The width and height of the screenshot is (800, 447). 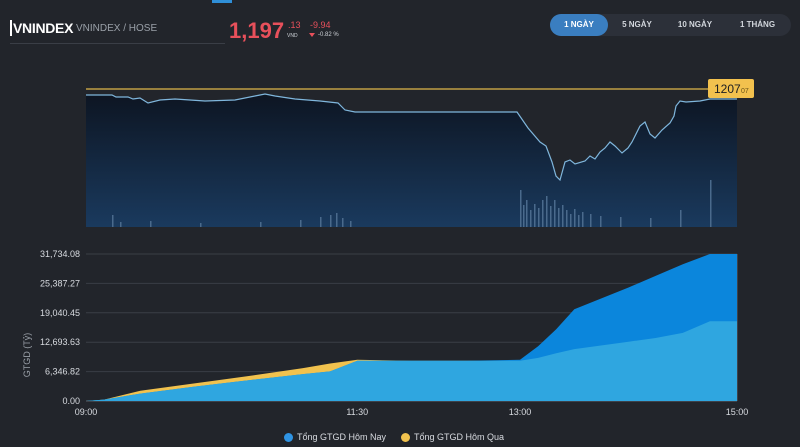 What do you see at coordinates (328, 35) in the screenshot?
I see `index-change-percent: -0.82 %` at bounding box center [328, 35].